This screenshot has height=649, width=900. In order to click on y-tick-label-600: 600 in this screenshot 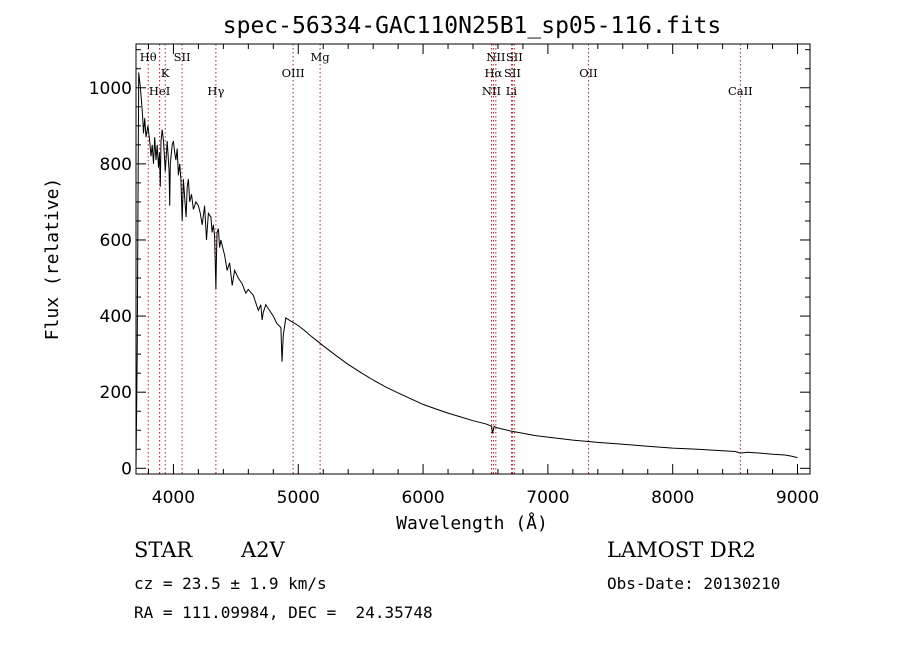, I will do `click(116, 241)`.